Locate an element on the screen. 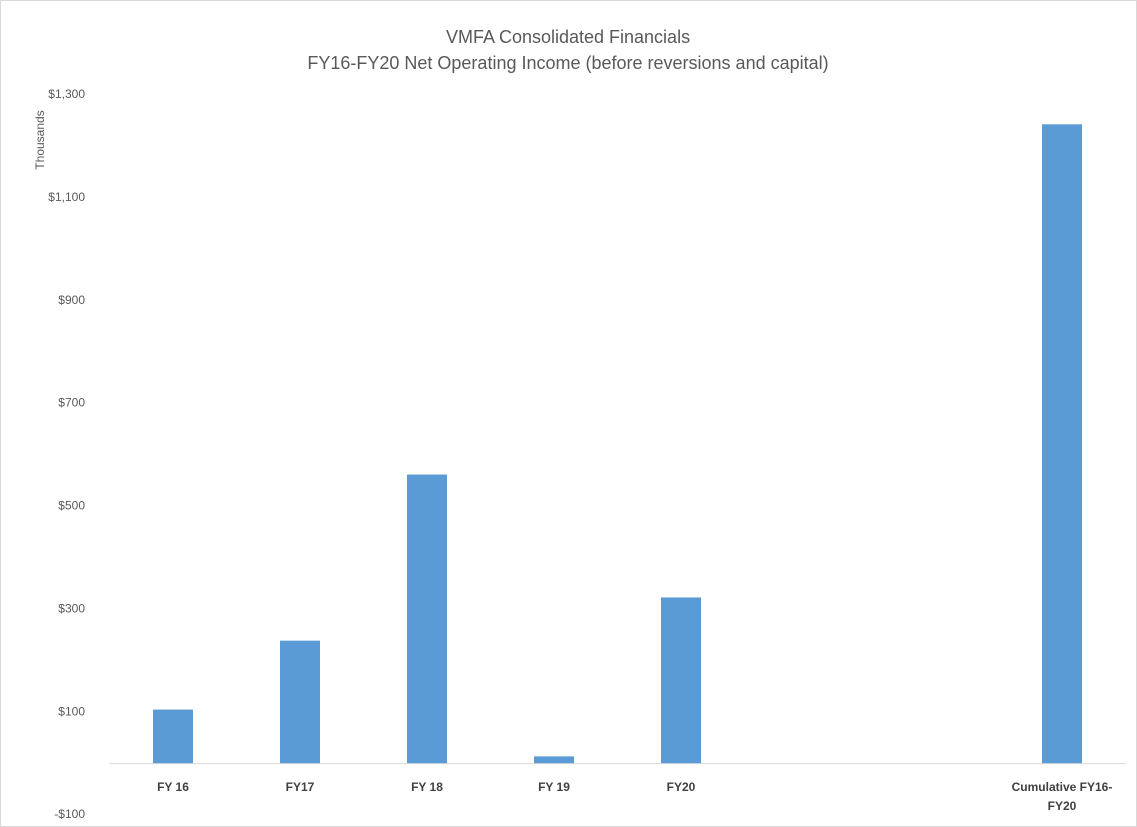  y-tick-label: $500 is located at coordinates (71, 506).